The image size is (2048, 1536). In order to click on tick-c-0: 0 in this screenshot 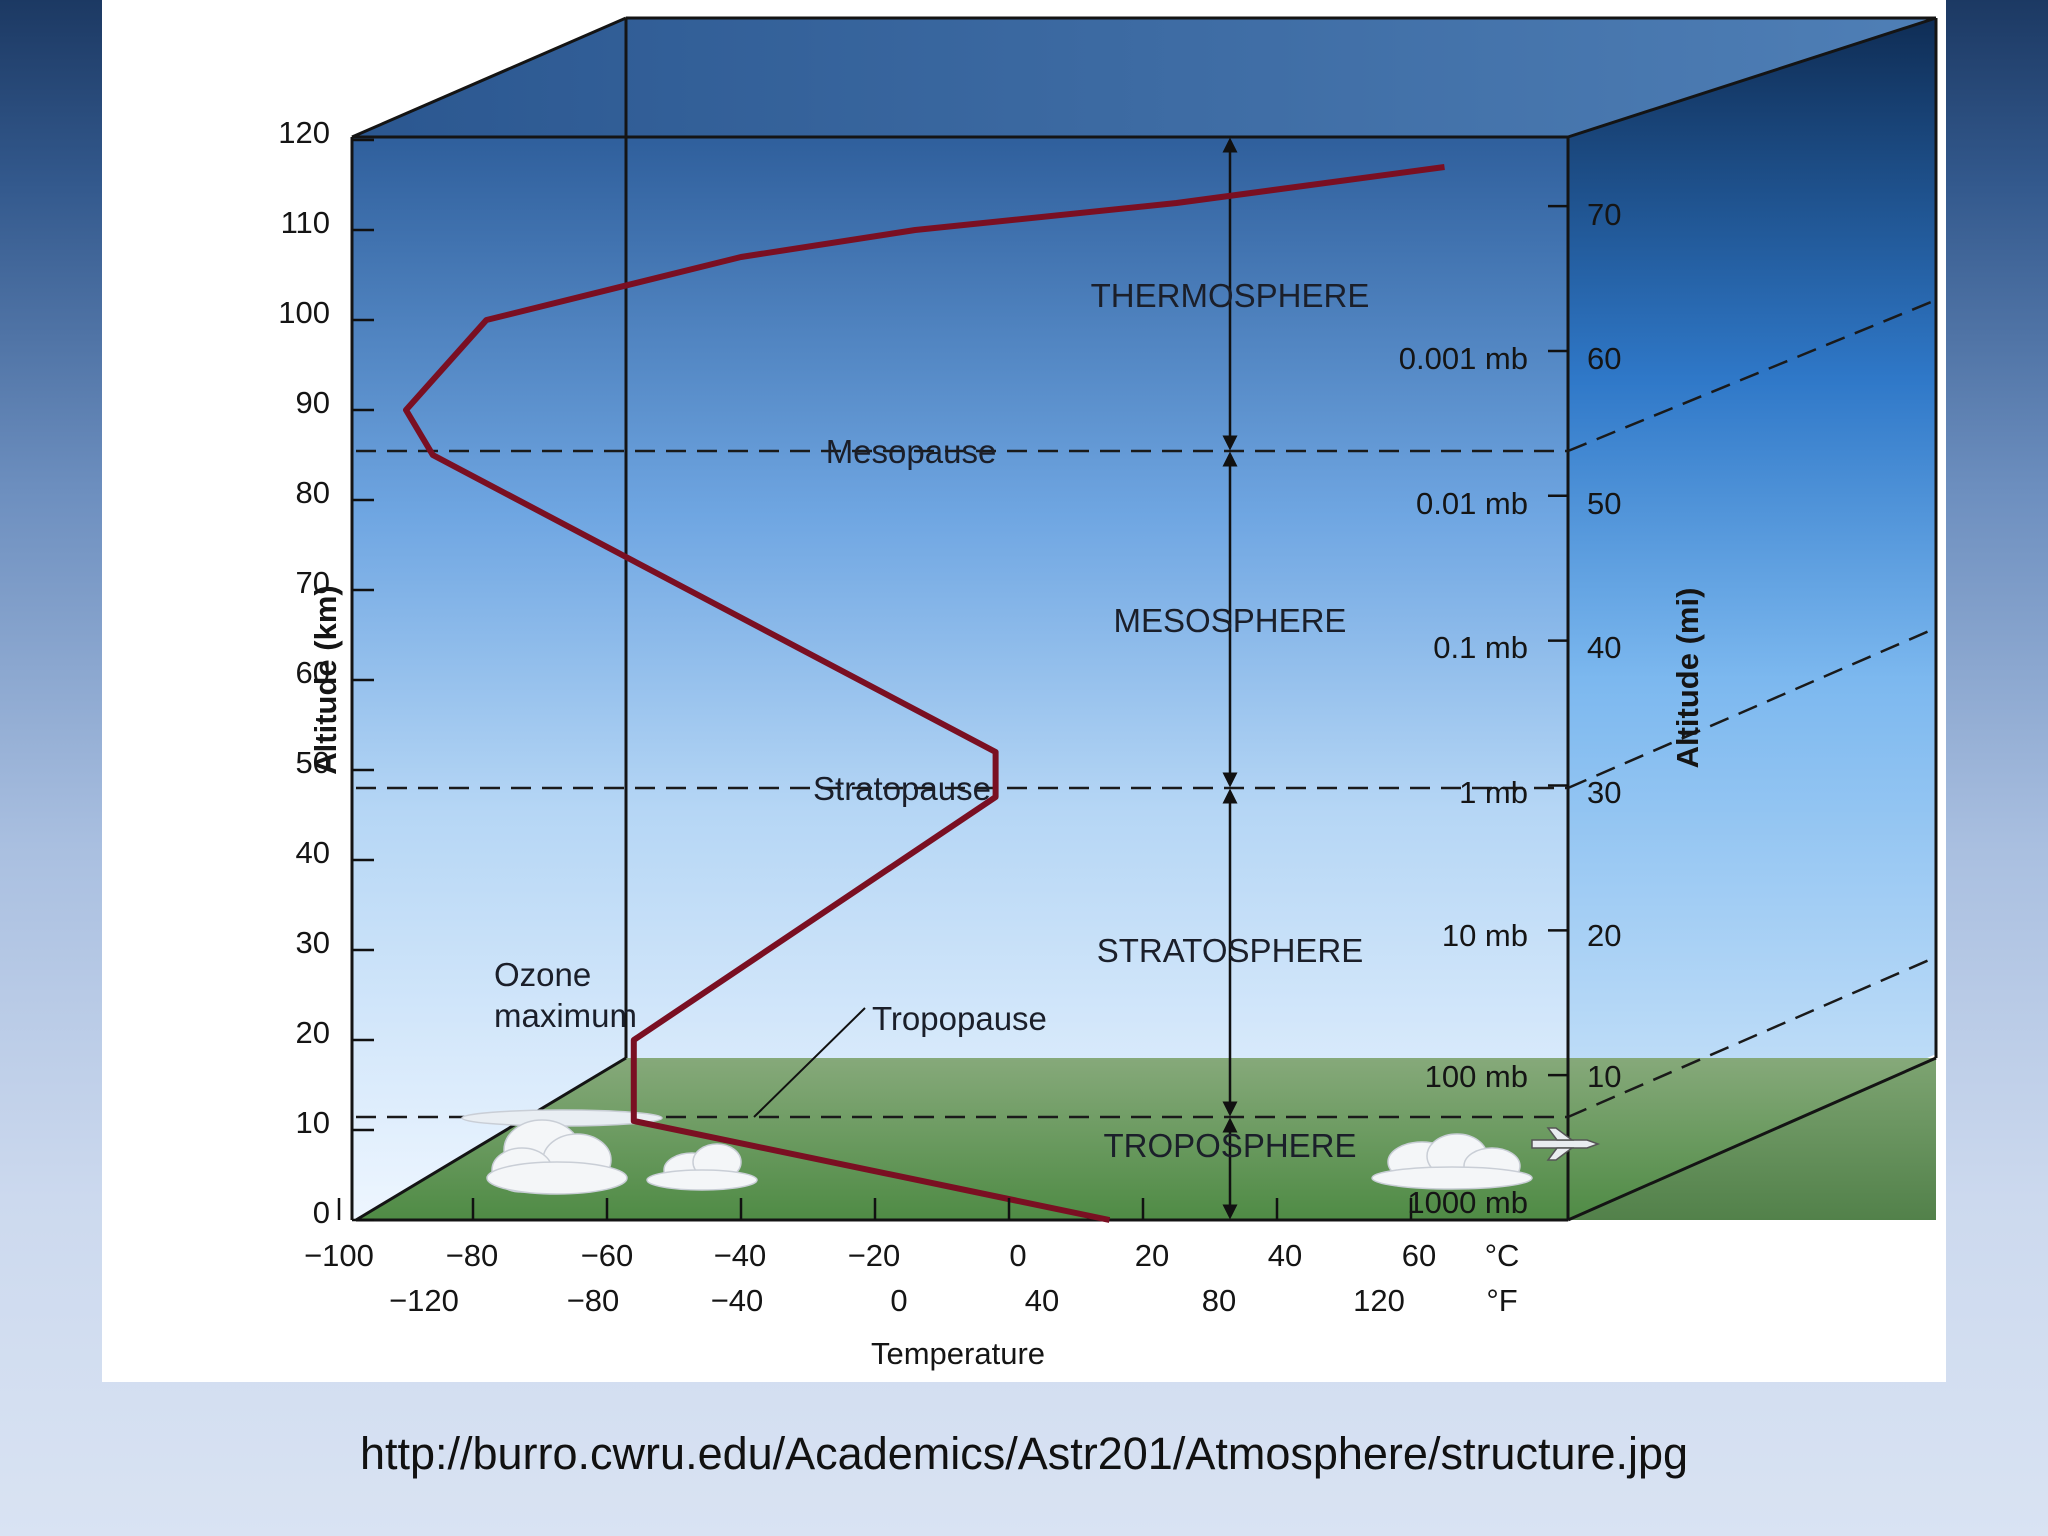, I will do `click(1017, 1255)`.